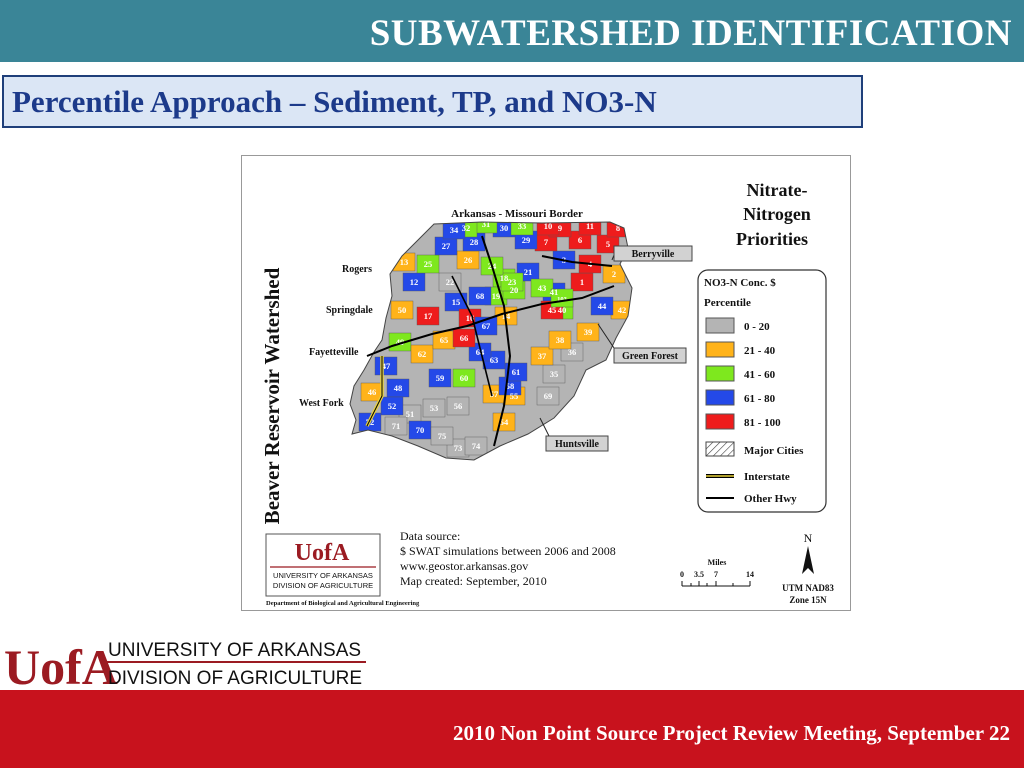  I want to click on subwatershed-label-27: 27, so click(446, 246).